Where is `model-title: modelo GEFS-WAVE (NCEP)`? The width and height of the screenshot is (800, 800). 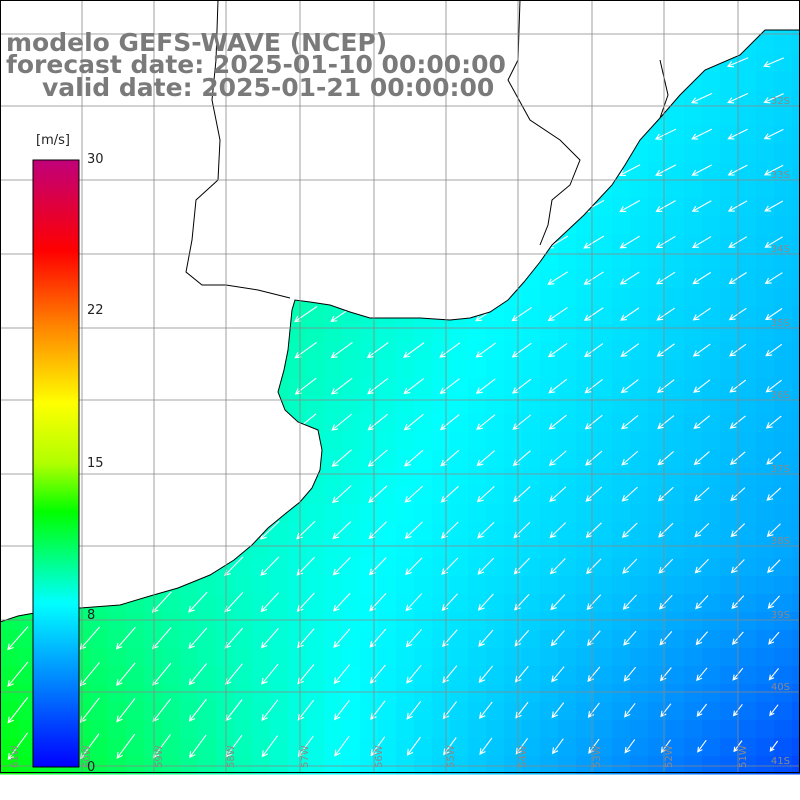 model-title: modelo GEFS-WAVE (NCEP) is located at coordinates (197, 42).